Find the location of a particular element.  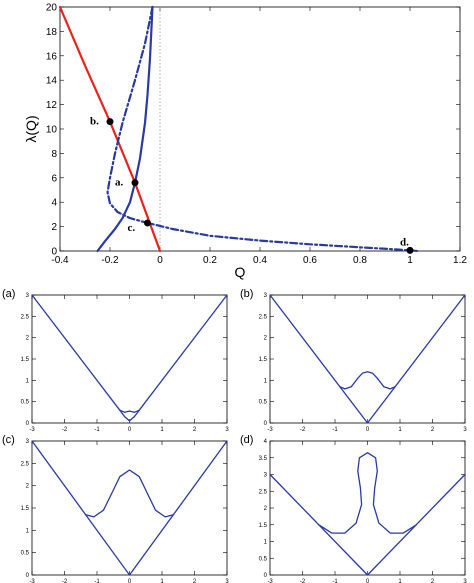

x-axis-label: Q is located at coordinates (240, 272).